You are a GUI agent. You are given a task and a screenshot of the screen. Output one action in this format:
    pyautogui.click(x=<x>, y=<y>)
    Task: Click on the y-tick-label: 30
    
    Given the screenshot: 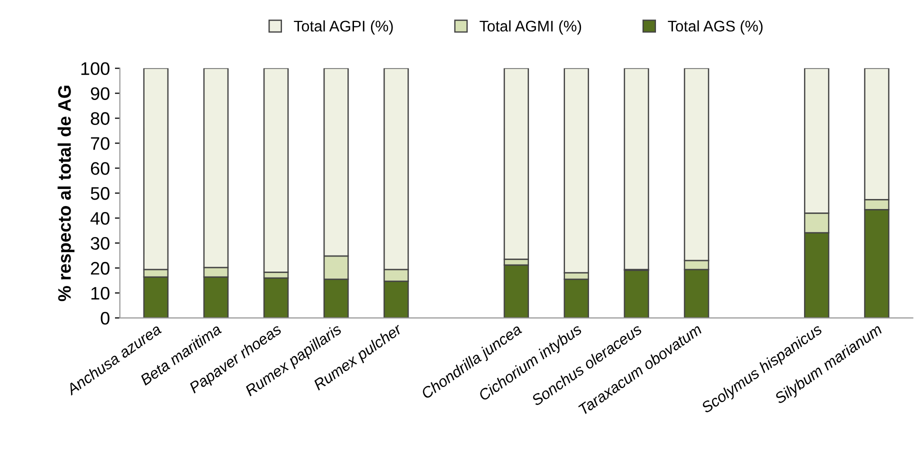 What is the action you would take?
    pyautogui.click(x=100, y=243)
    